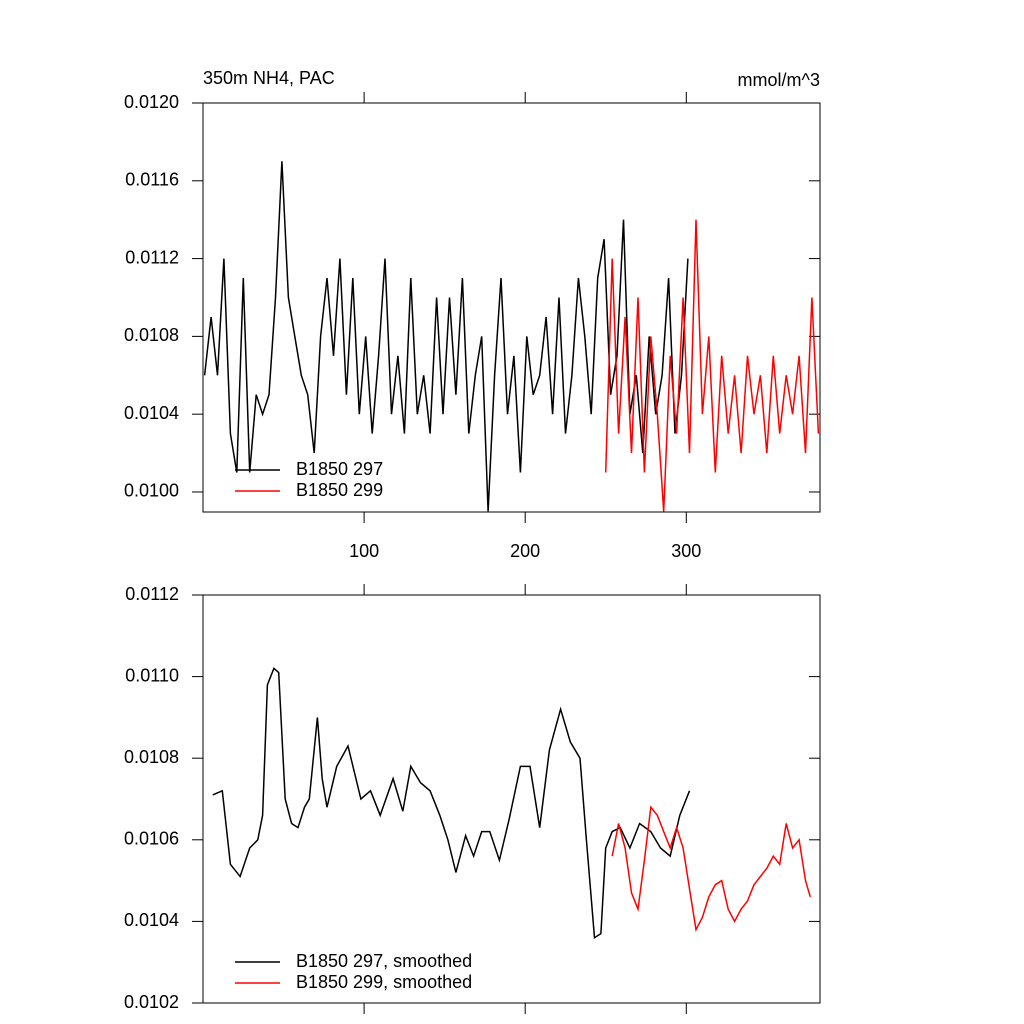 The height and width of the screenshot is (1024, 1024). What do you see at coordinates (151, 839) in the screenshot?
I see `y-tick-label: 0.0106` at bounding box center [151, 839].